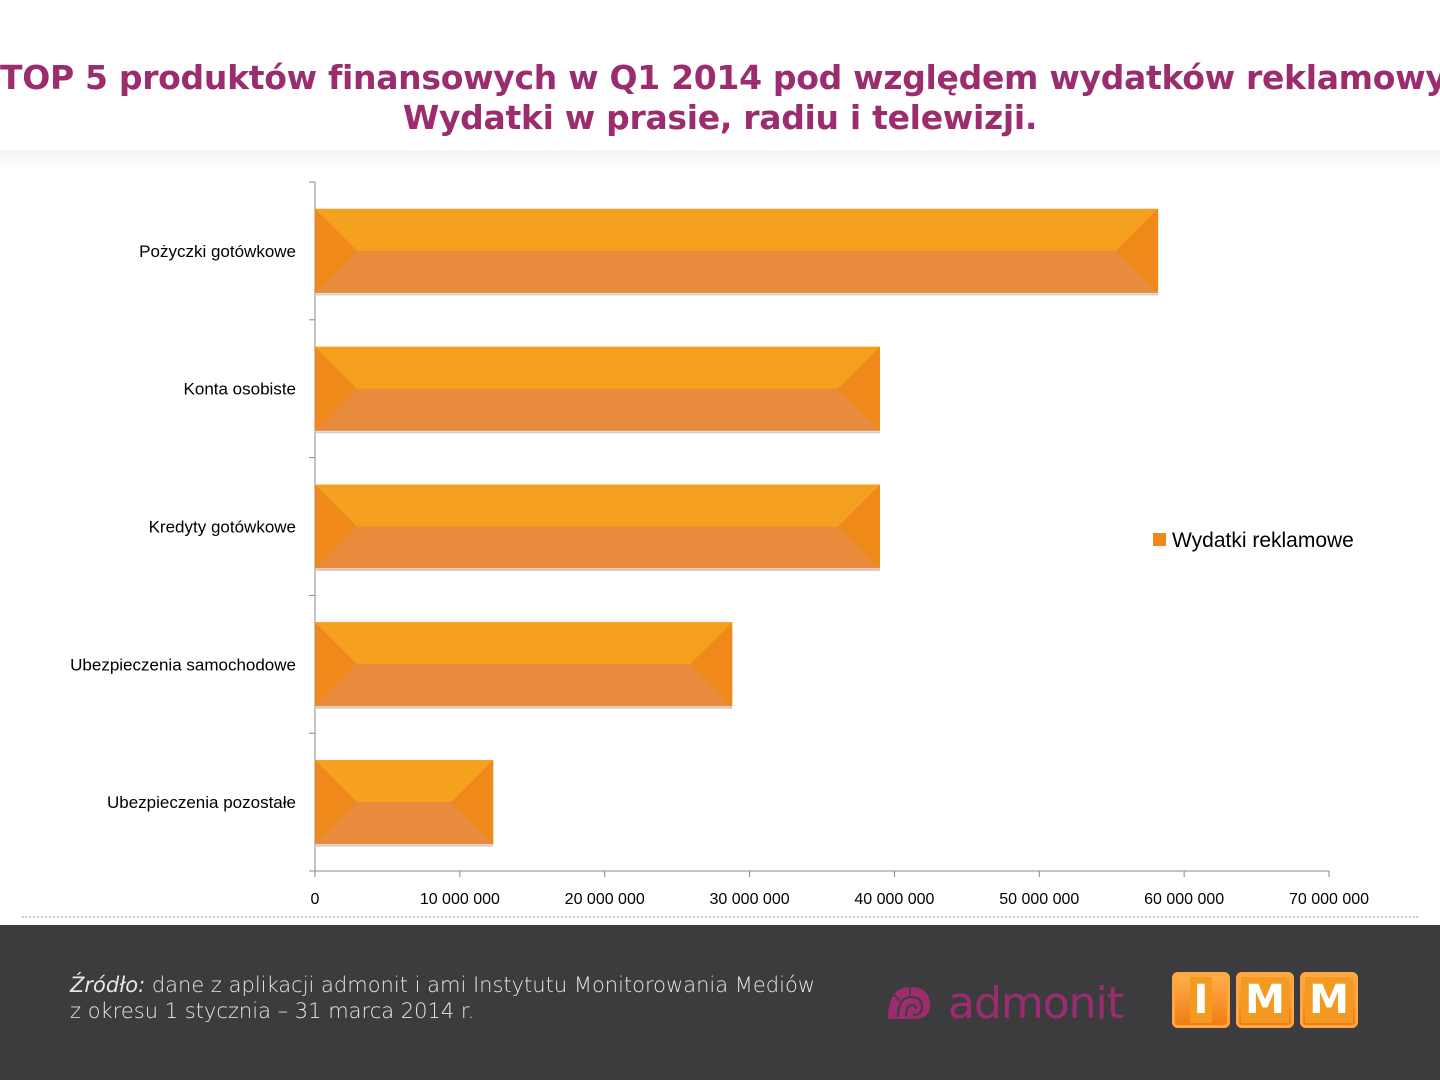 This screenshot has height=1080, width=1440. I want to click on title-divider, so click(720, 160).